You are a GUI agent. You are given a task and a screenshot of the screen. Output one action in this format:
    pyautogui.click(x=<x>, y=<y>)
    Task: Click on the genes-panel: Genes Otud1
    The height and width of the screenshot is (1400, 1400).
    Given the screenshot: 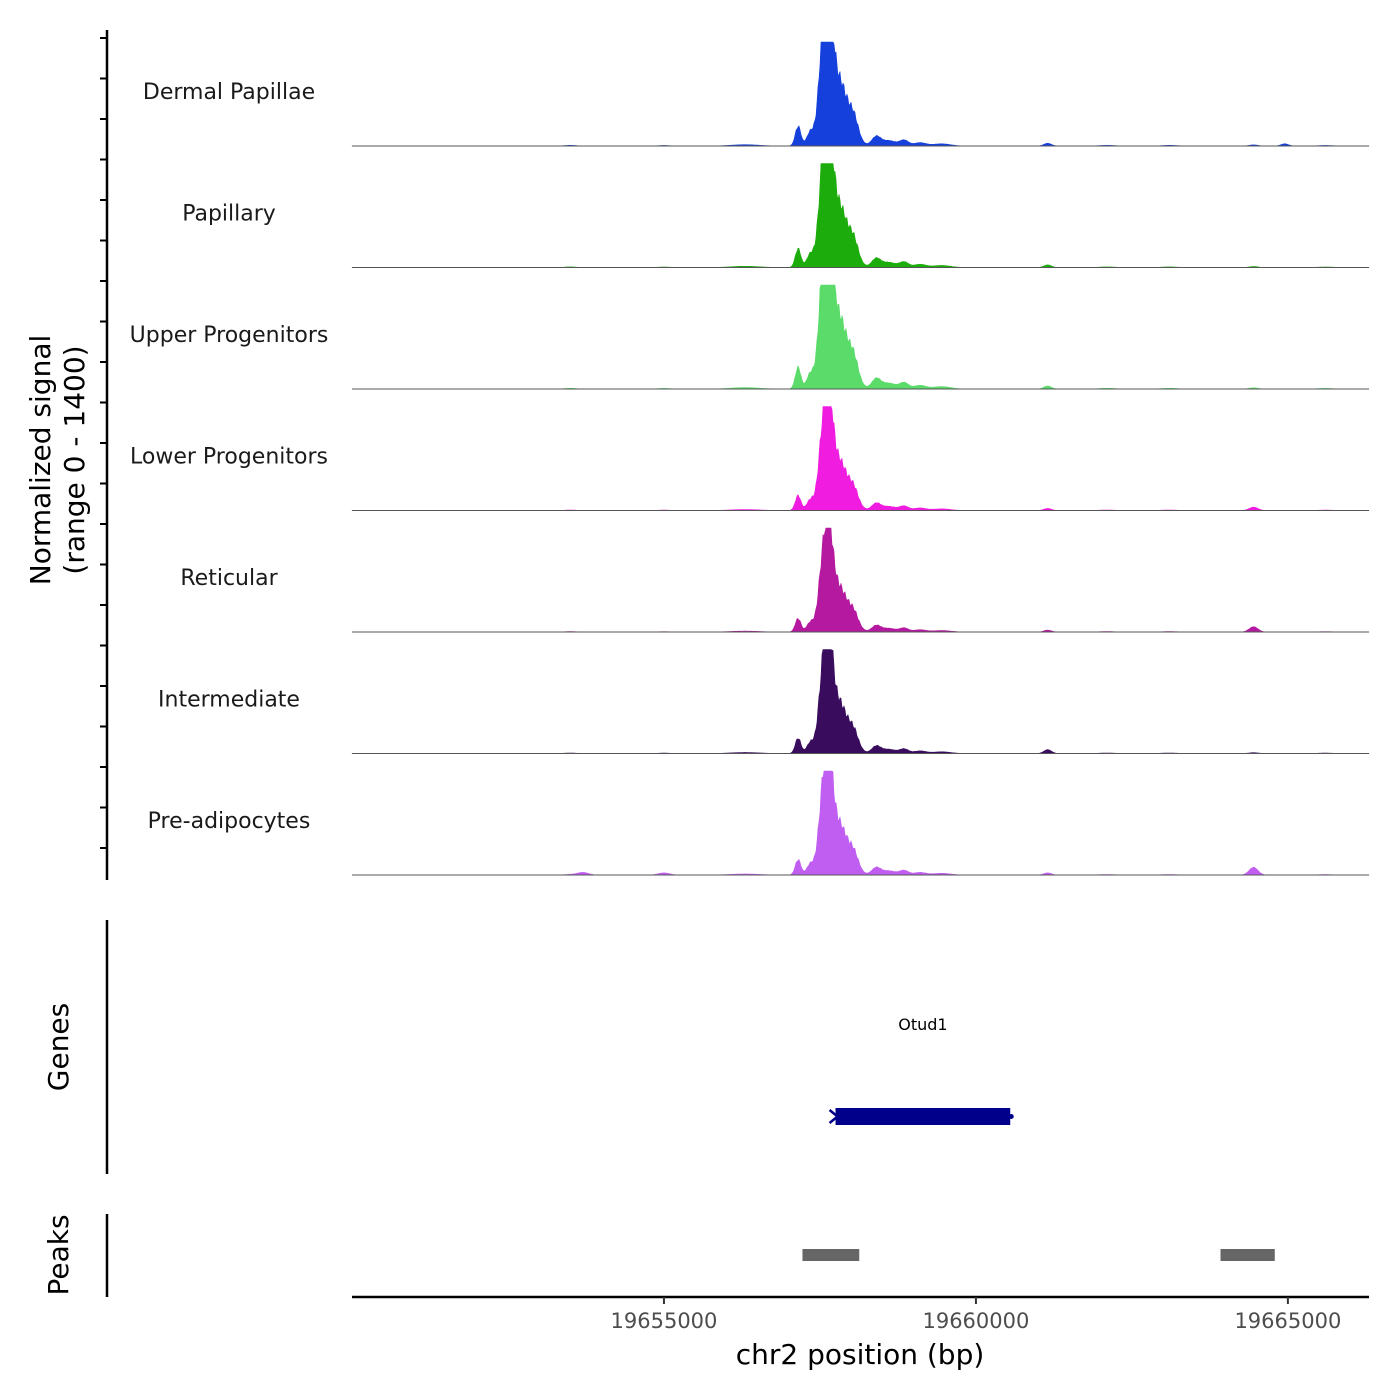 What is the action you would take?
    pyautogui.click(x=528, y=1047)
    